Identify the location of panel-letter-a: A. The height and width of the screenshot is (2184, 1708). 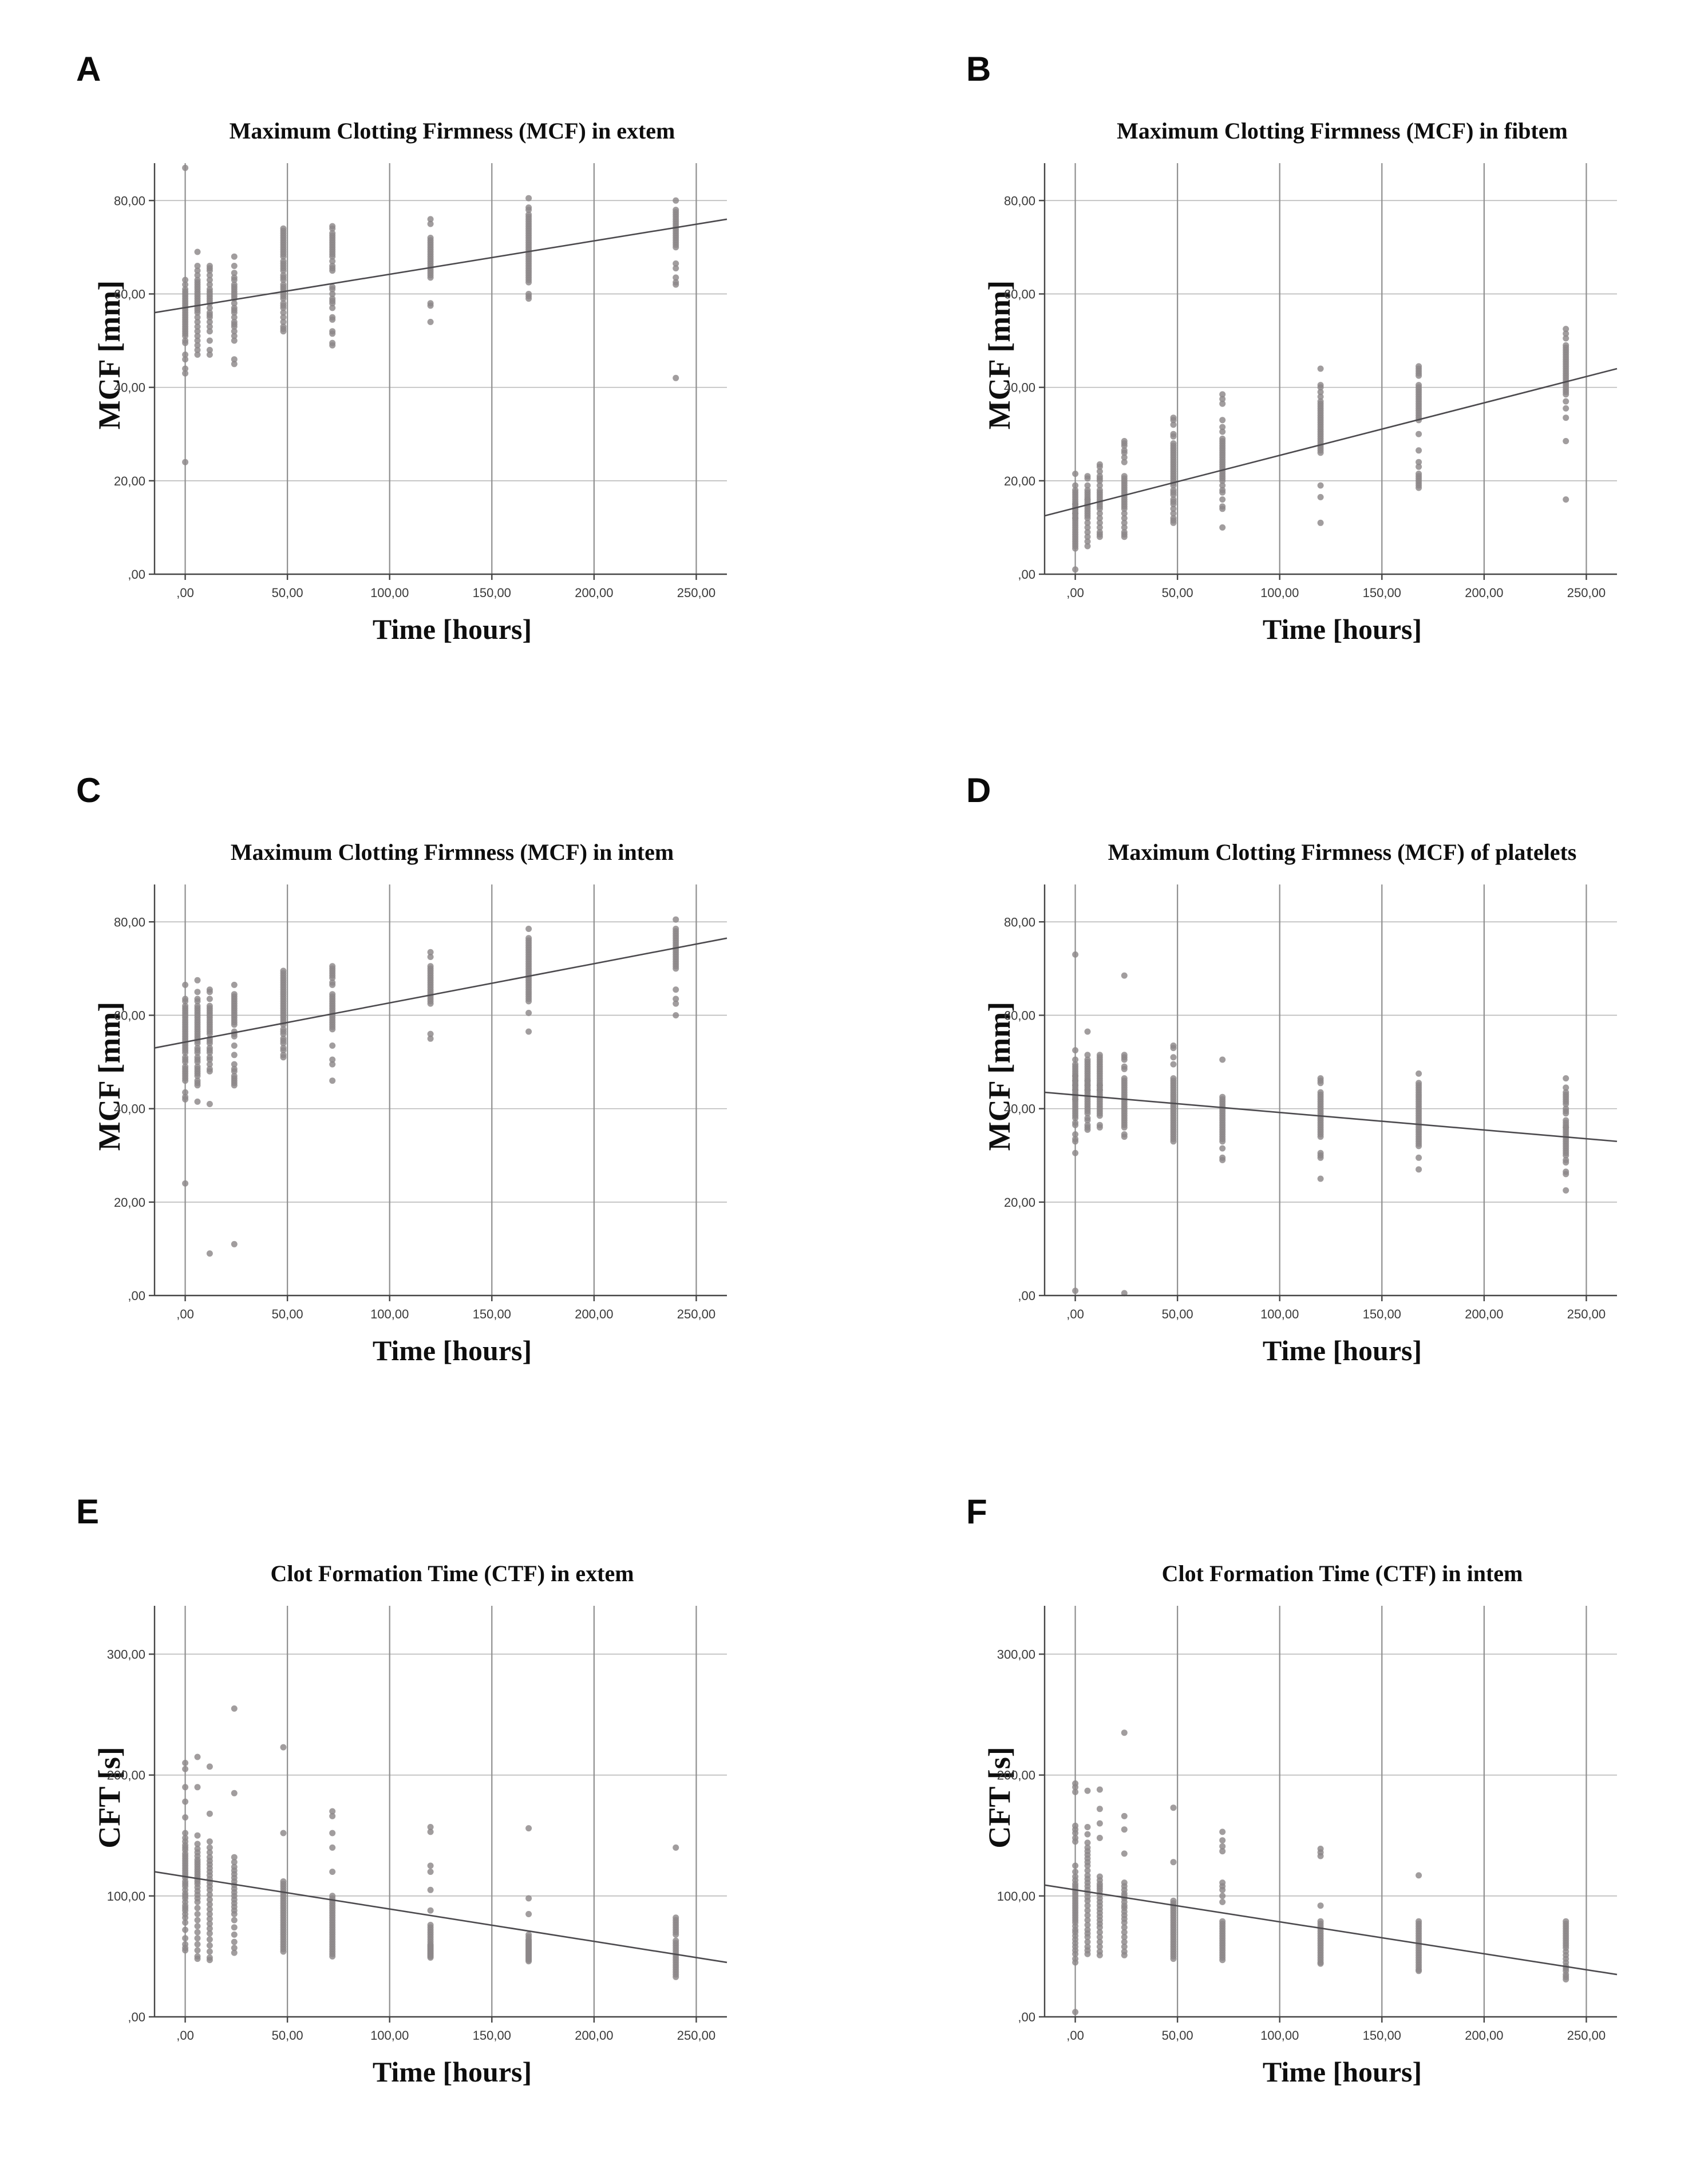
(89, 69).